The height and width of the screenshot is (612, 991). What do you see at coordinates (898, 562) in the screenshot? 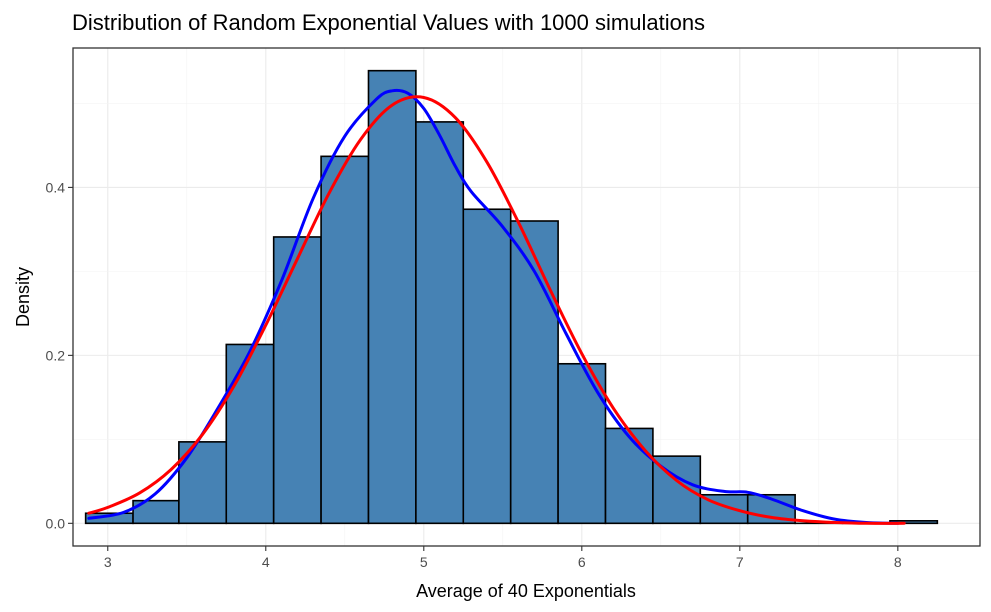
I see `x-tick-label: 8` at bounding box center [898, 562].